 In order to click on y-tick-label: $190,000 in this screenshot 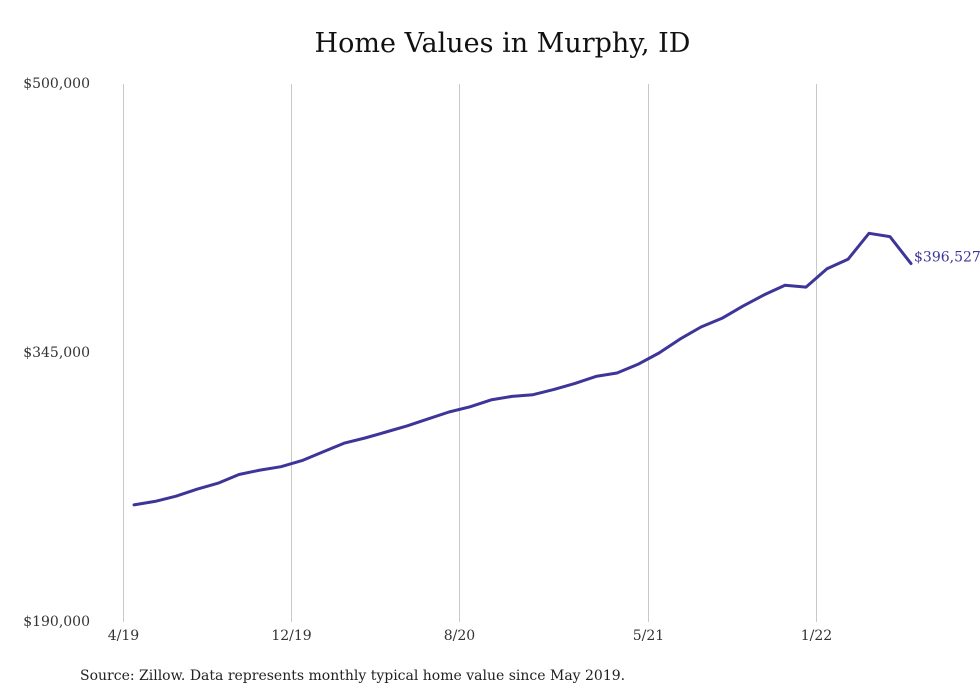, I will do `click(56, 622)`.